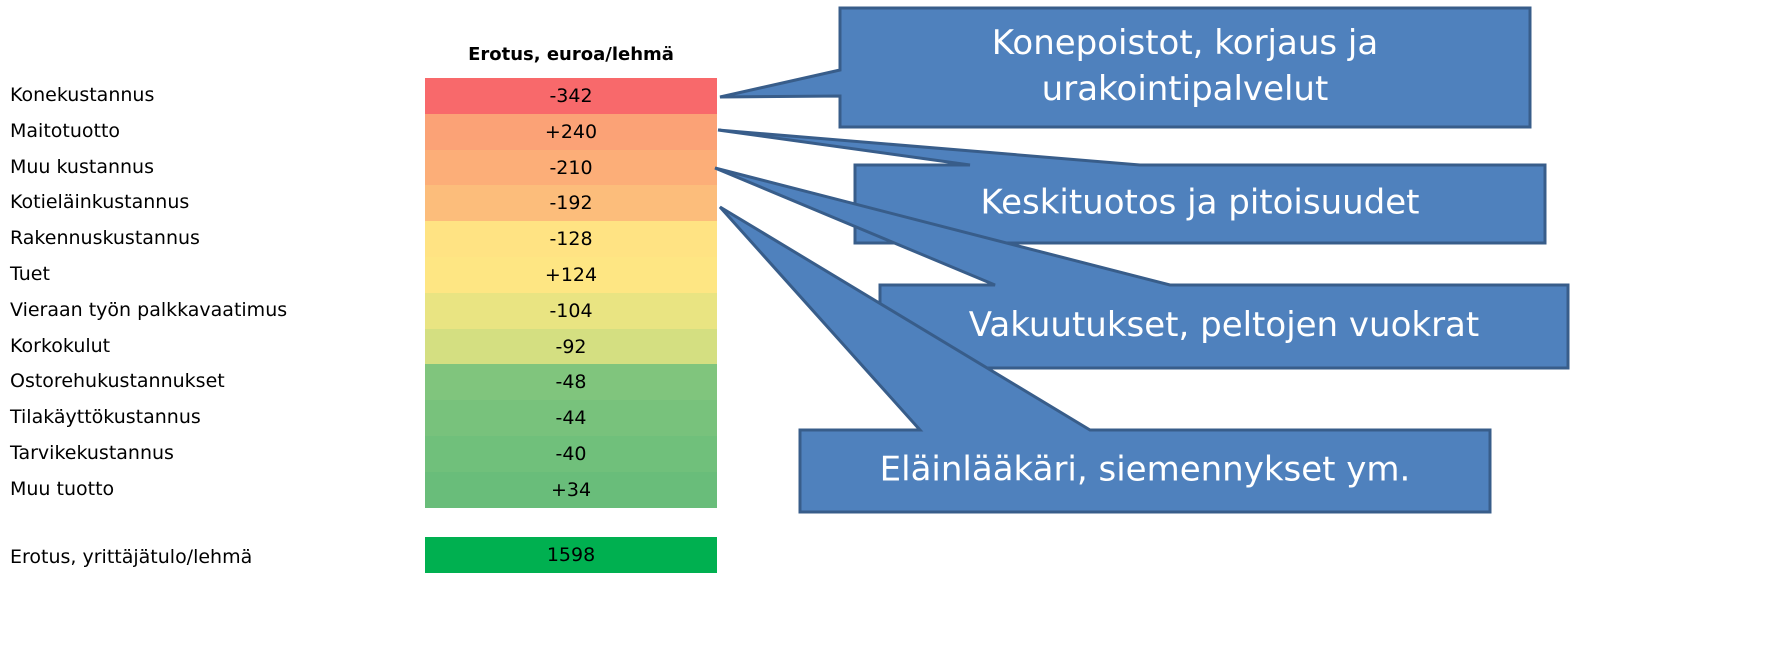  Describe the element at coordinates (571, 418) in the screenshot. I see `row-value: -44` at that location.